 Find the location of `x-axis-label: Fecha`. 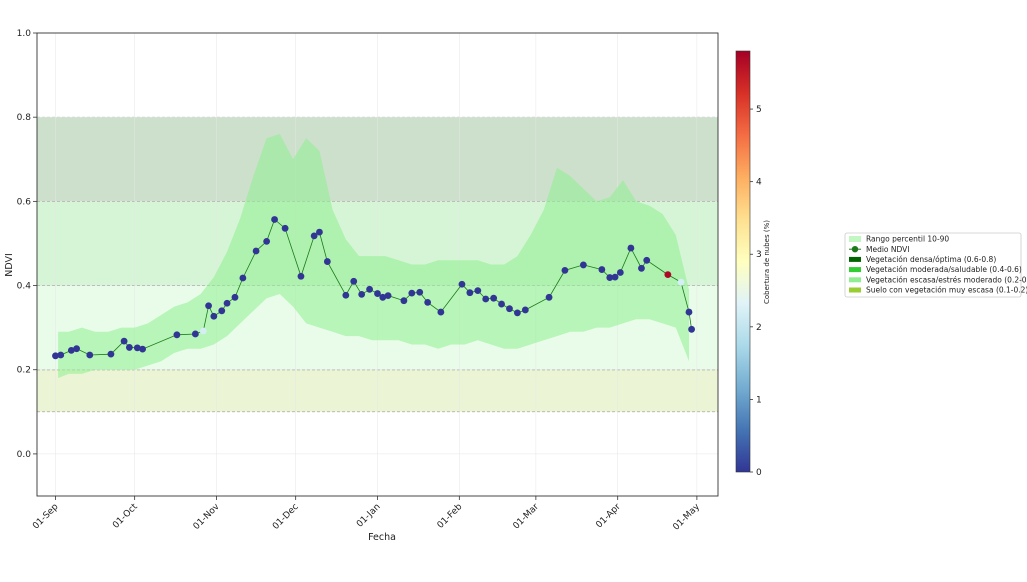

x-axis-label: Fecha is located at coordinates (382, 537).